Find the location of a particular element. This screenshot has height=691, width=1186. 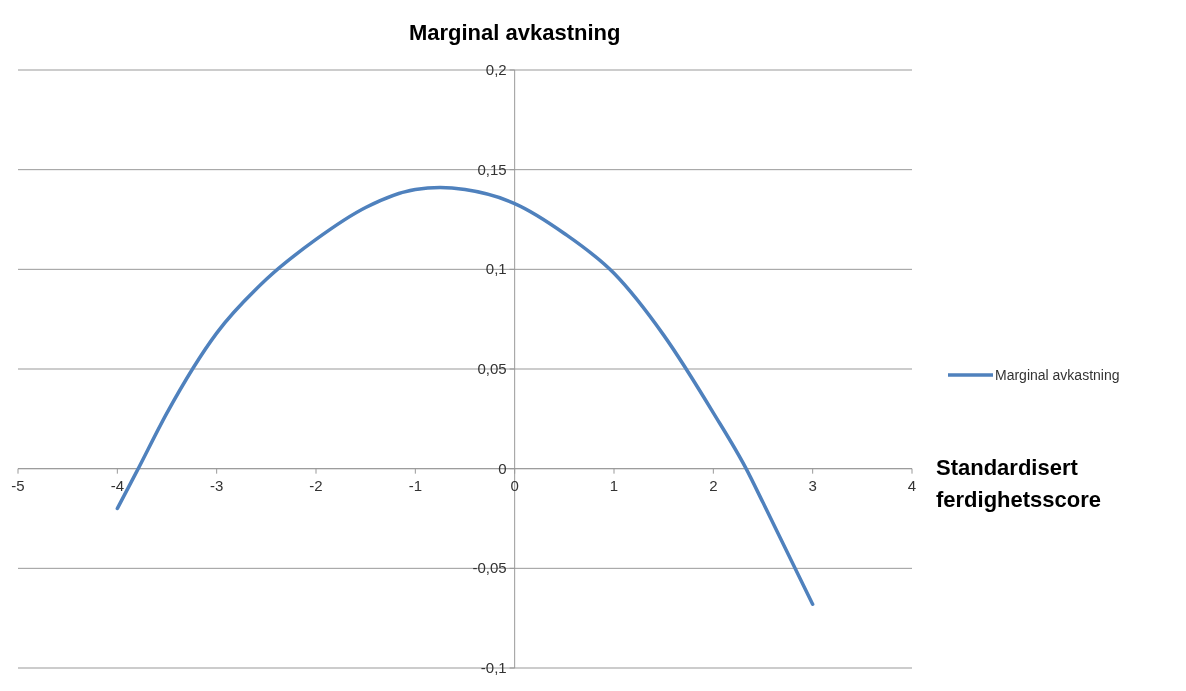

y-tick-label: 0,1 is located at coordinates (496, 269).